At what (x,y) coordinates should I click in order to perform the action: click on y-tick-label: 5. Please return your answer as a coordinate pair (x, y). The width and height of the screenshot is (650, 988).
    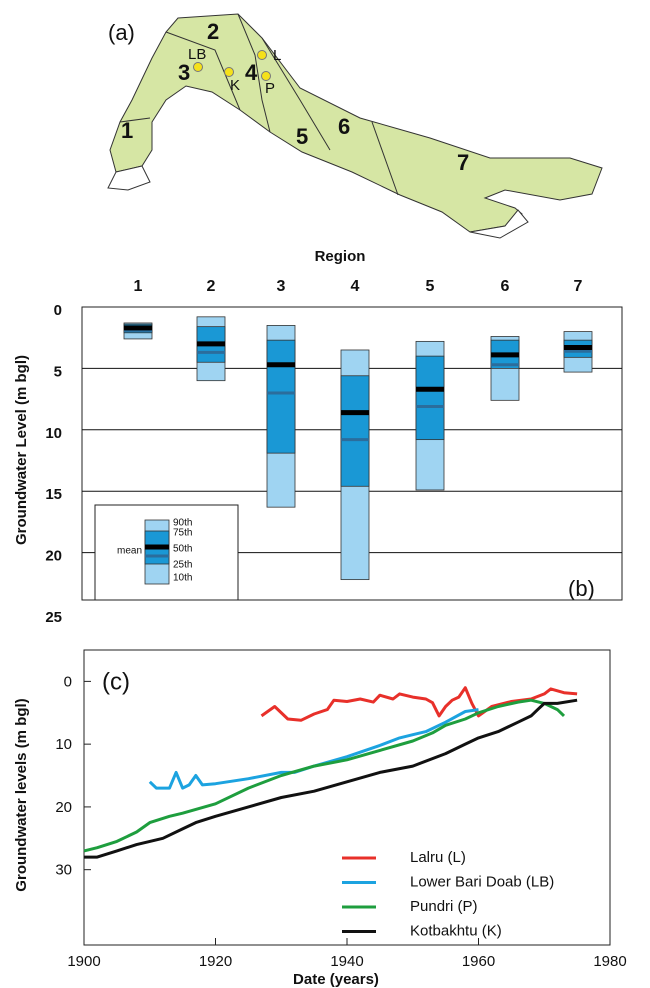
    Looking at the image, I should click on (58, 371).